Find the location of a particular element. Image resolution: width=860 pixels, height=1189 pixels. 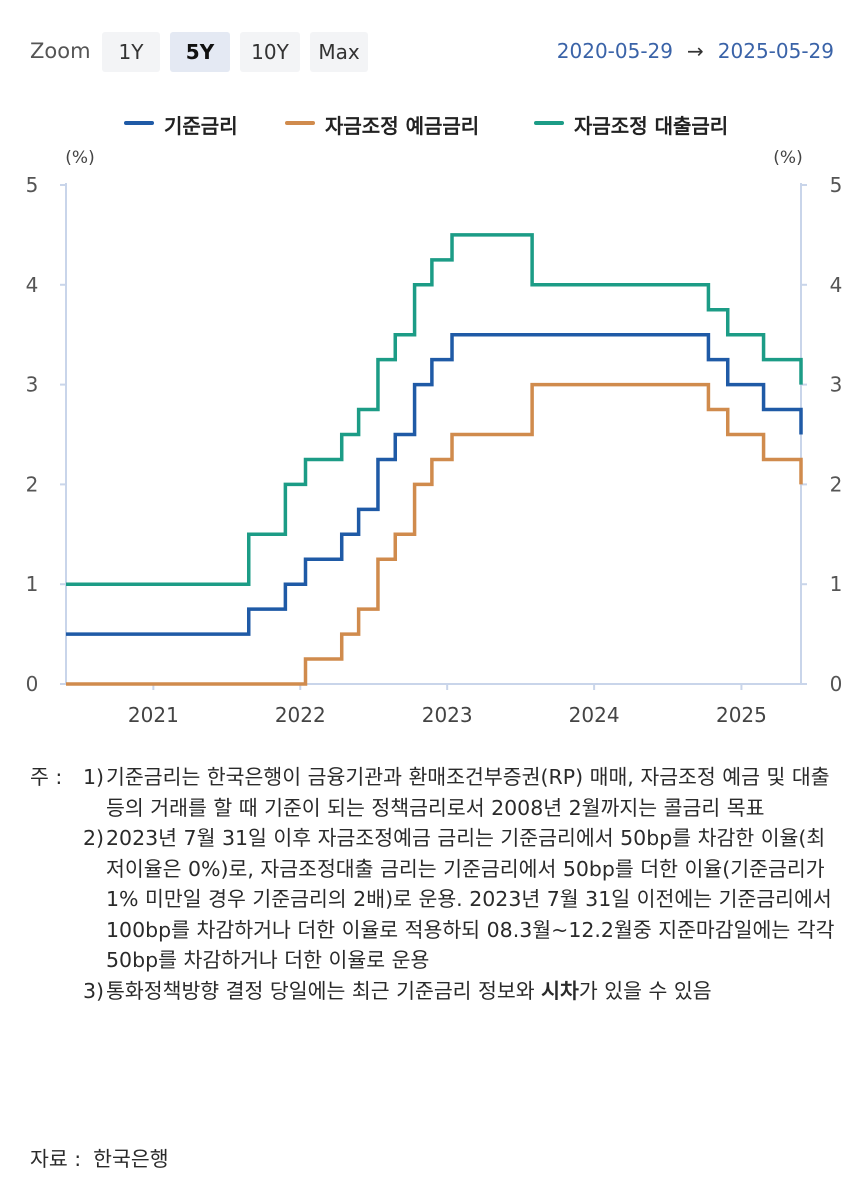

y-tick-label-right: 4 is located at coordinates (836, 285).